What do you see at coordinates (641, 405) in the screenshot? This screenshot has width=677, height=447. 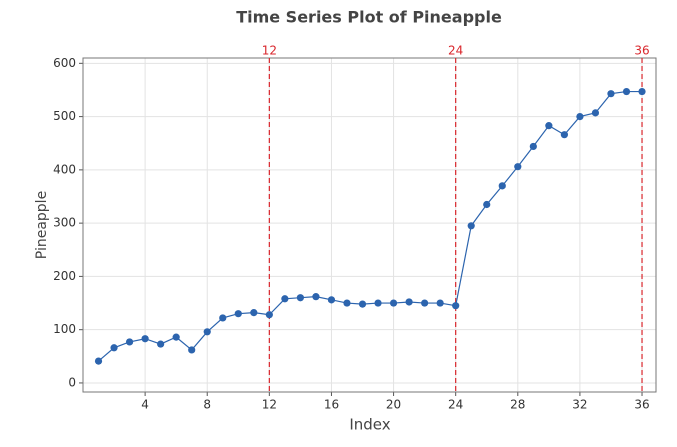 I see `x-tick-label: 36` at bounding box center [641, 405].